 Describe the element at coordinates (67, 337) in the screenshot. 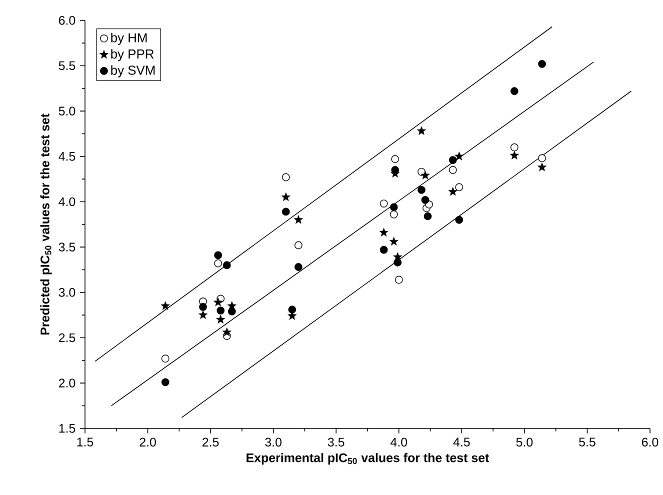

I see `y-tick-label: 2.5` at that location.